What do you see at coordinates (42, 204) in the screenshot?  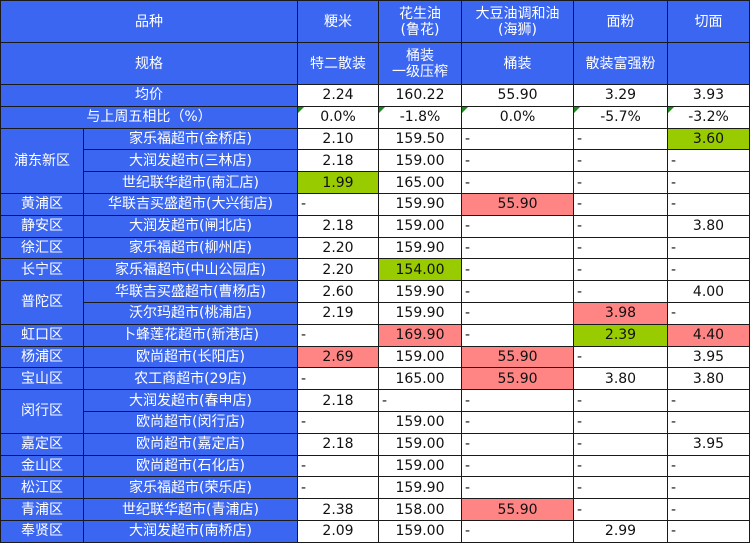 I see `district-cell: 黄浦区` at bounding box center [42, 204].